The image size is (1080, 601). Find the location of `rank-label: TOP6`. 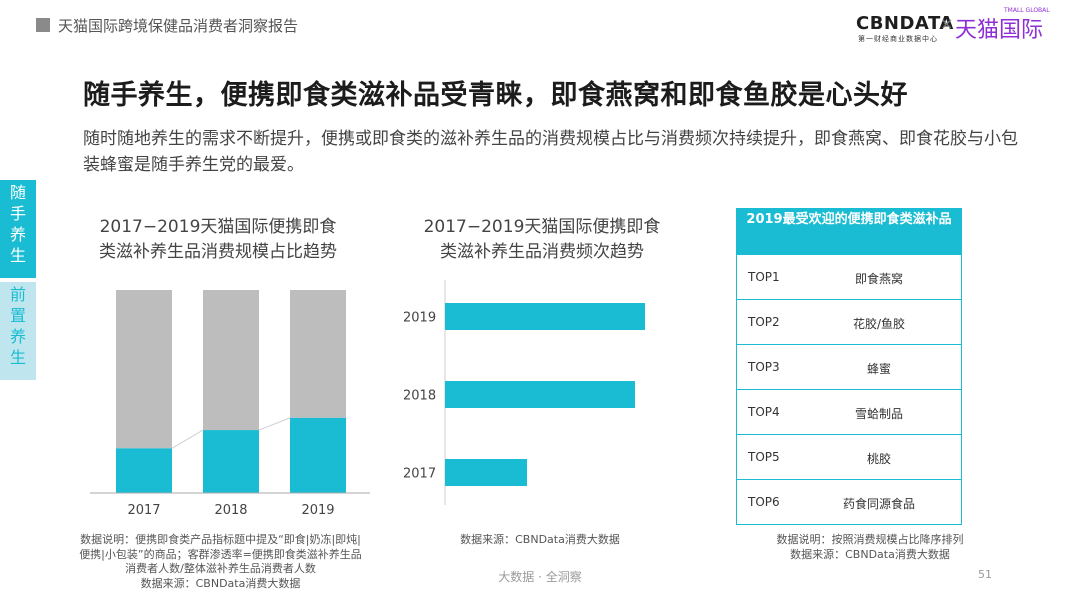

rank-label: TOP6 is located at coordinates (764, 502).